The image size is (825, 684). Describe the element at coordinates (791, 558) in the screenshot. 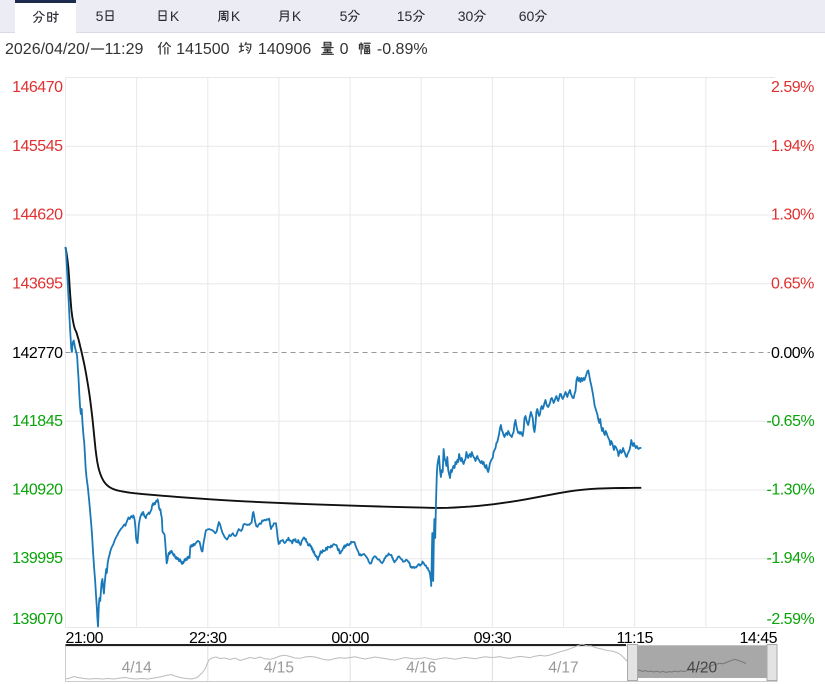

I see `svg-text: -1.94%` at that location.